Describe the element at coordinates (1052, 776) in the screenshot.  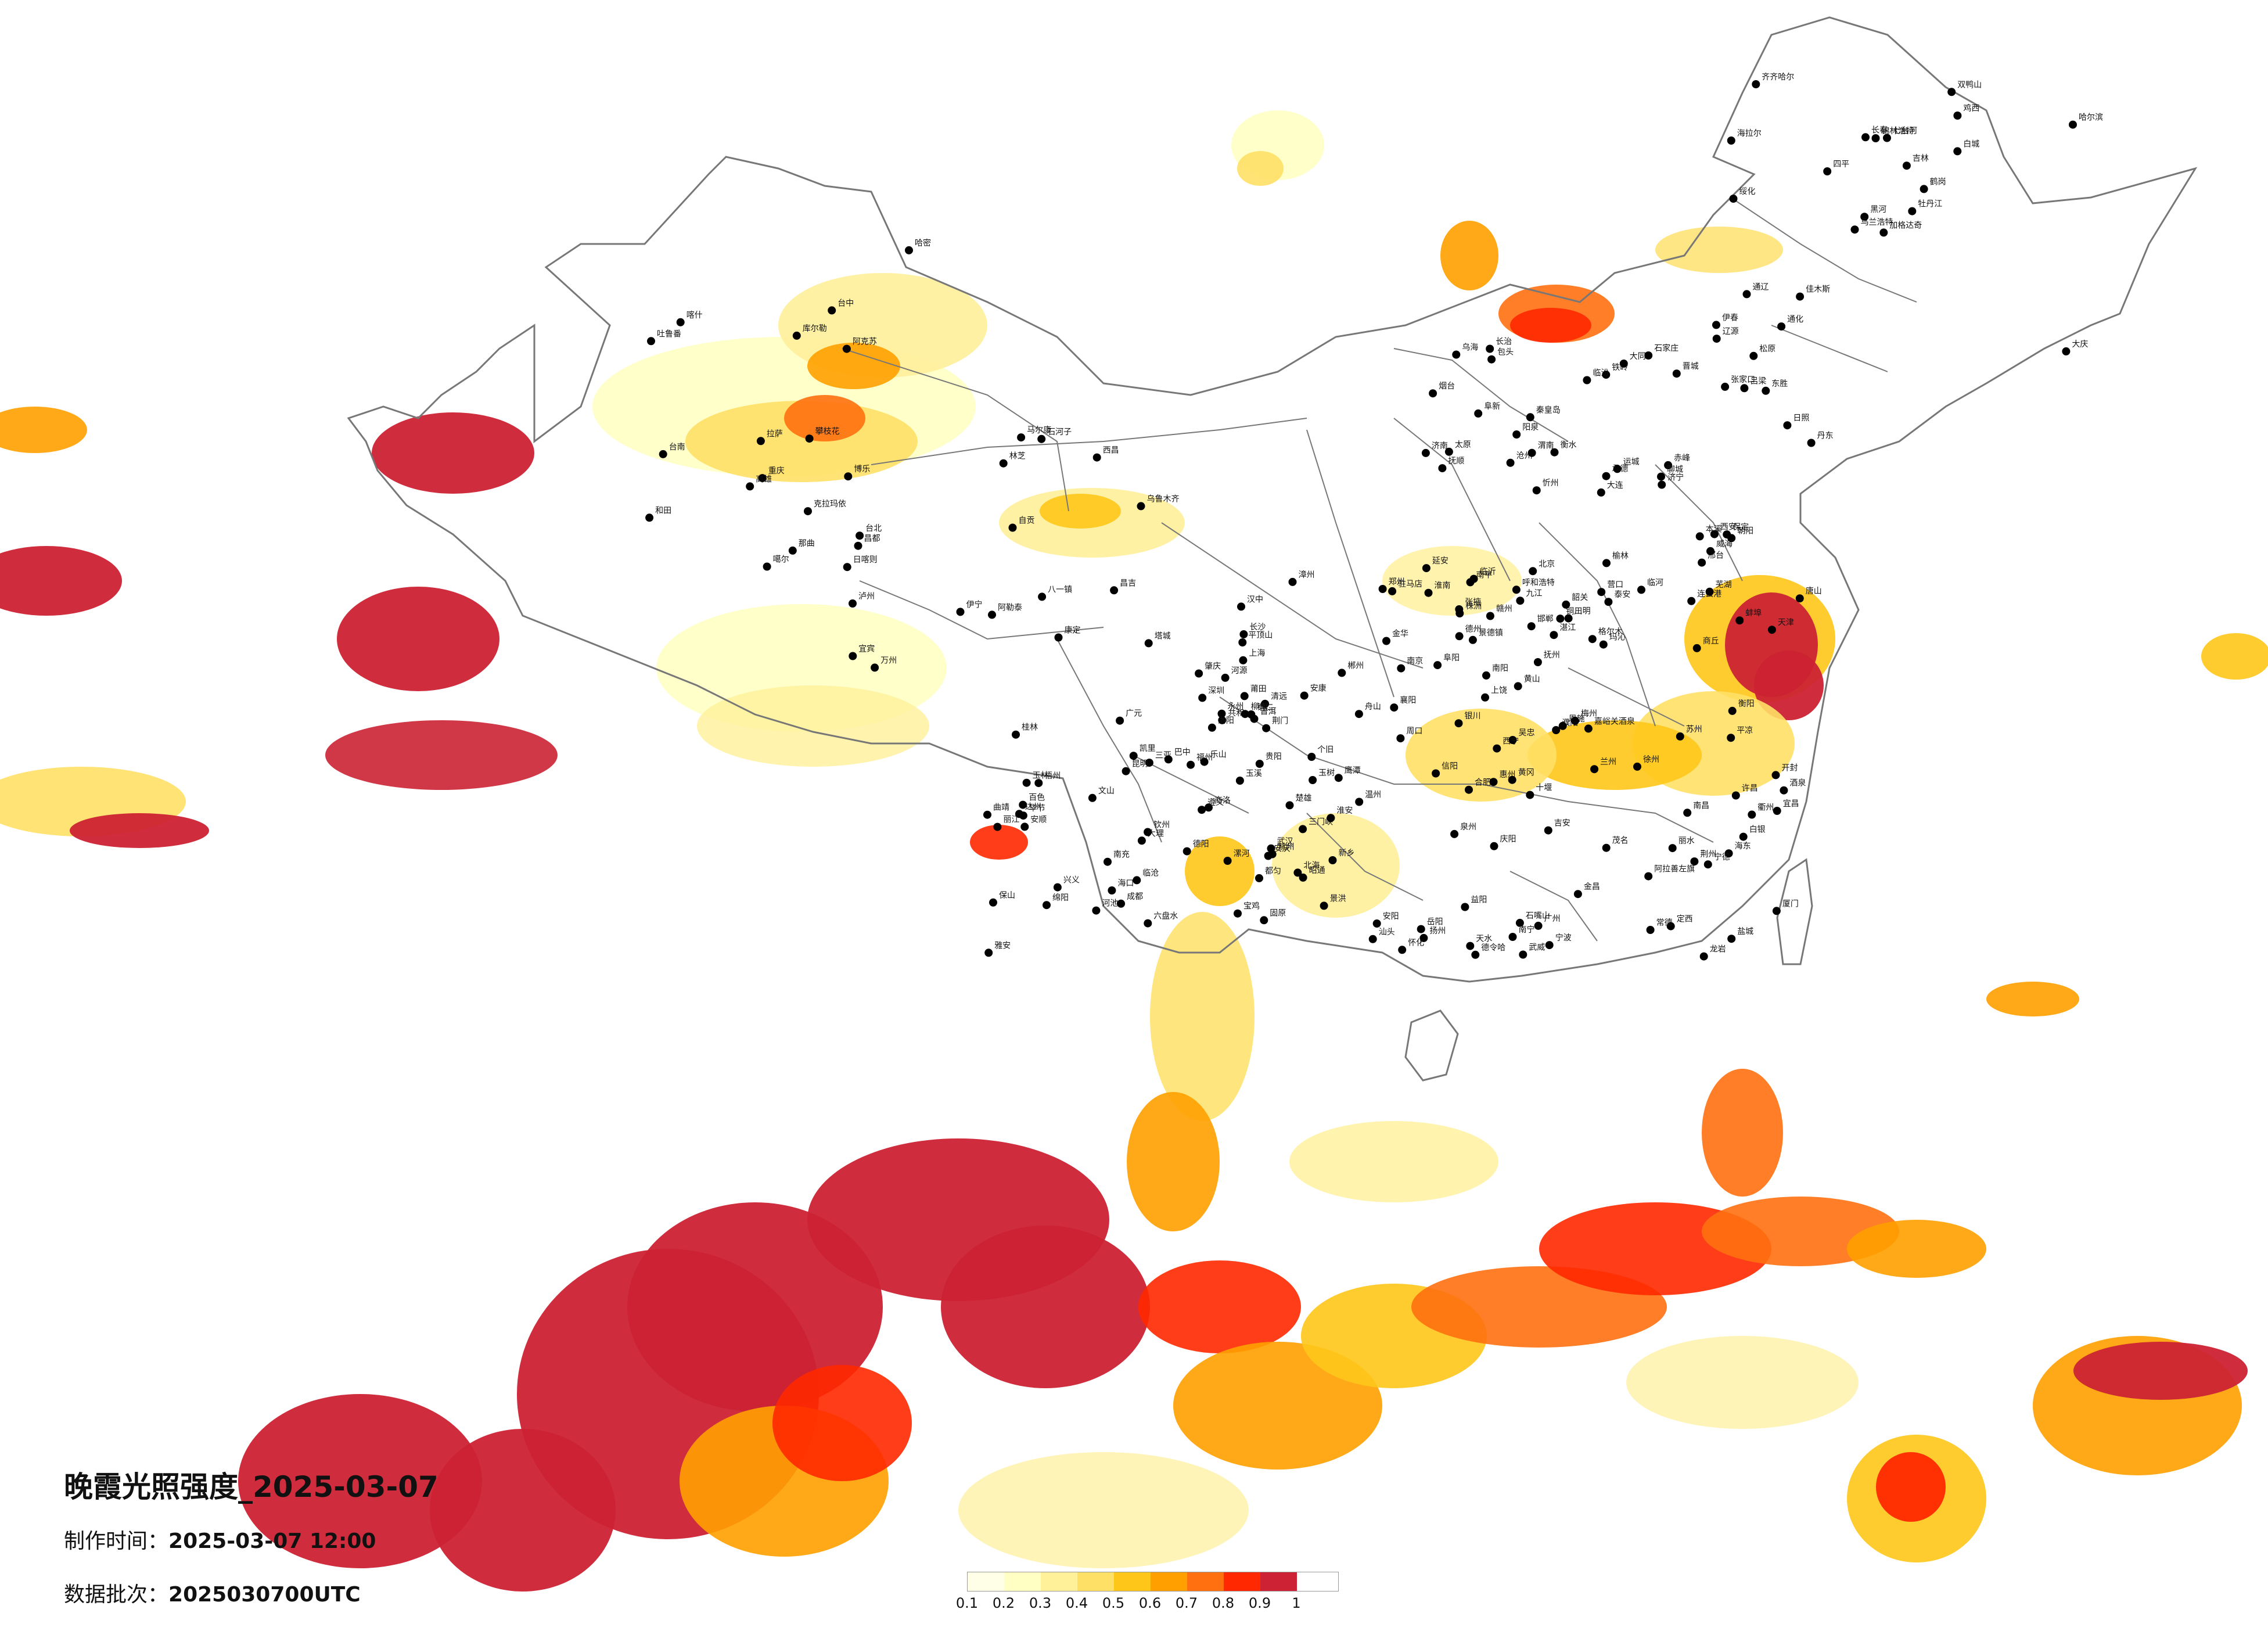
I see `city-label: 梧州` at that location.